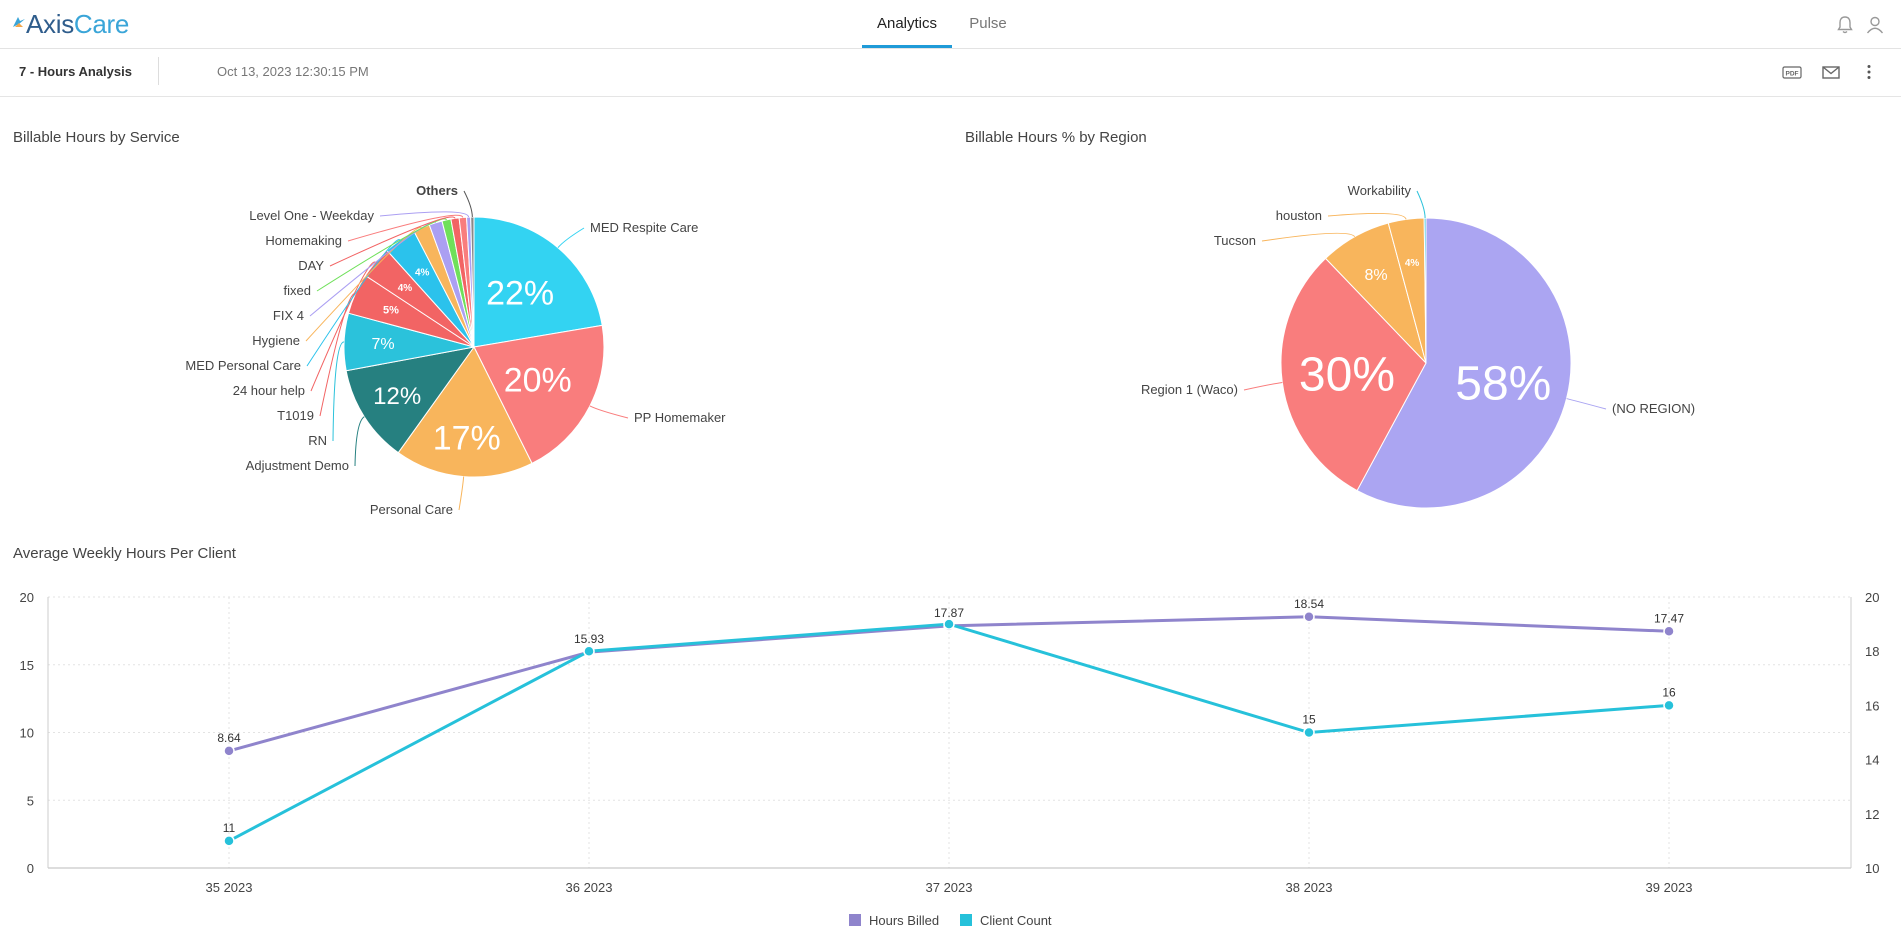 Image resolution: width=1901 pixels, height=952 pixels. I want to click on mail-icon, so click(1831, 72).